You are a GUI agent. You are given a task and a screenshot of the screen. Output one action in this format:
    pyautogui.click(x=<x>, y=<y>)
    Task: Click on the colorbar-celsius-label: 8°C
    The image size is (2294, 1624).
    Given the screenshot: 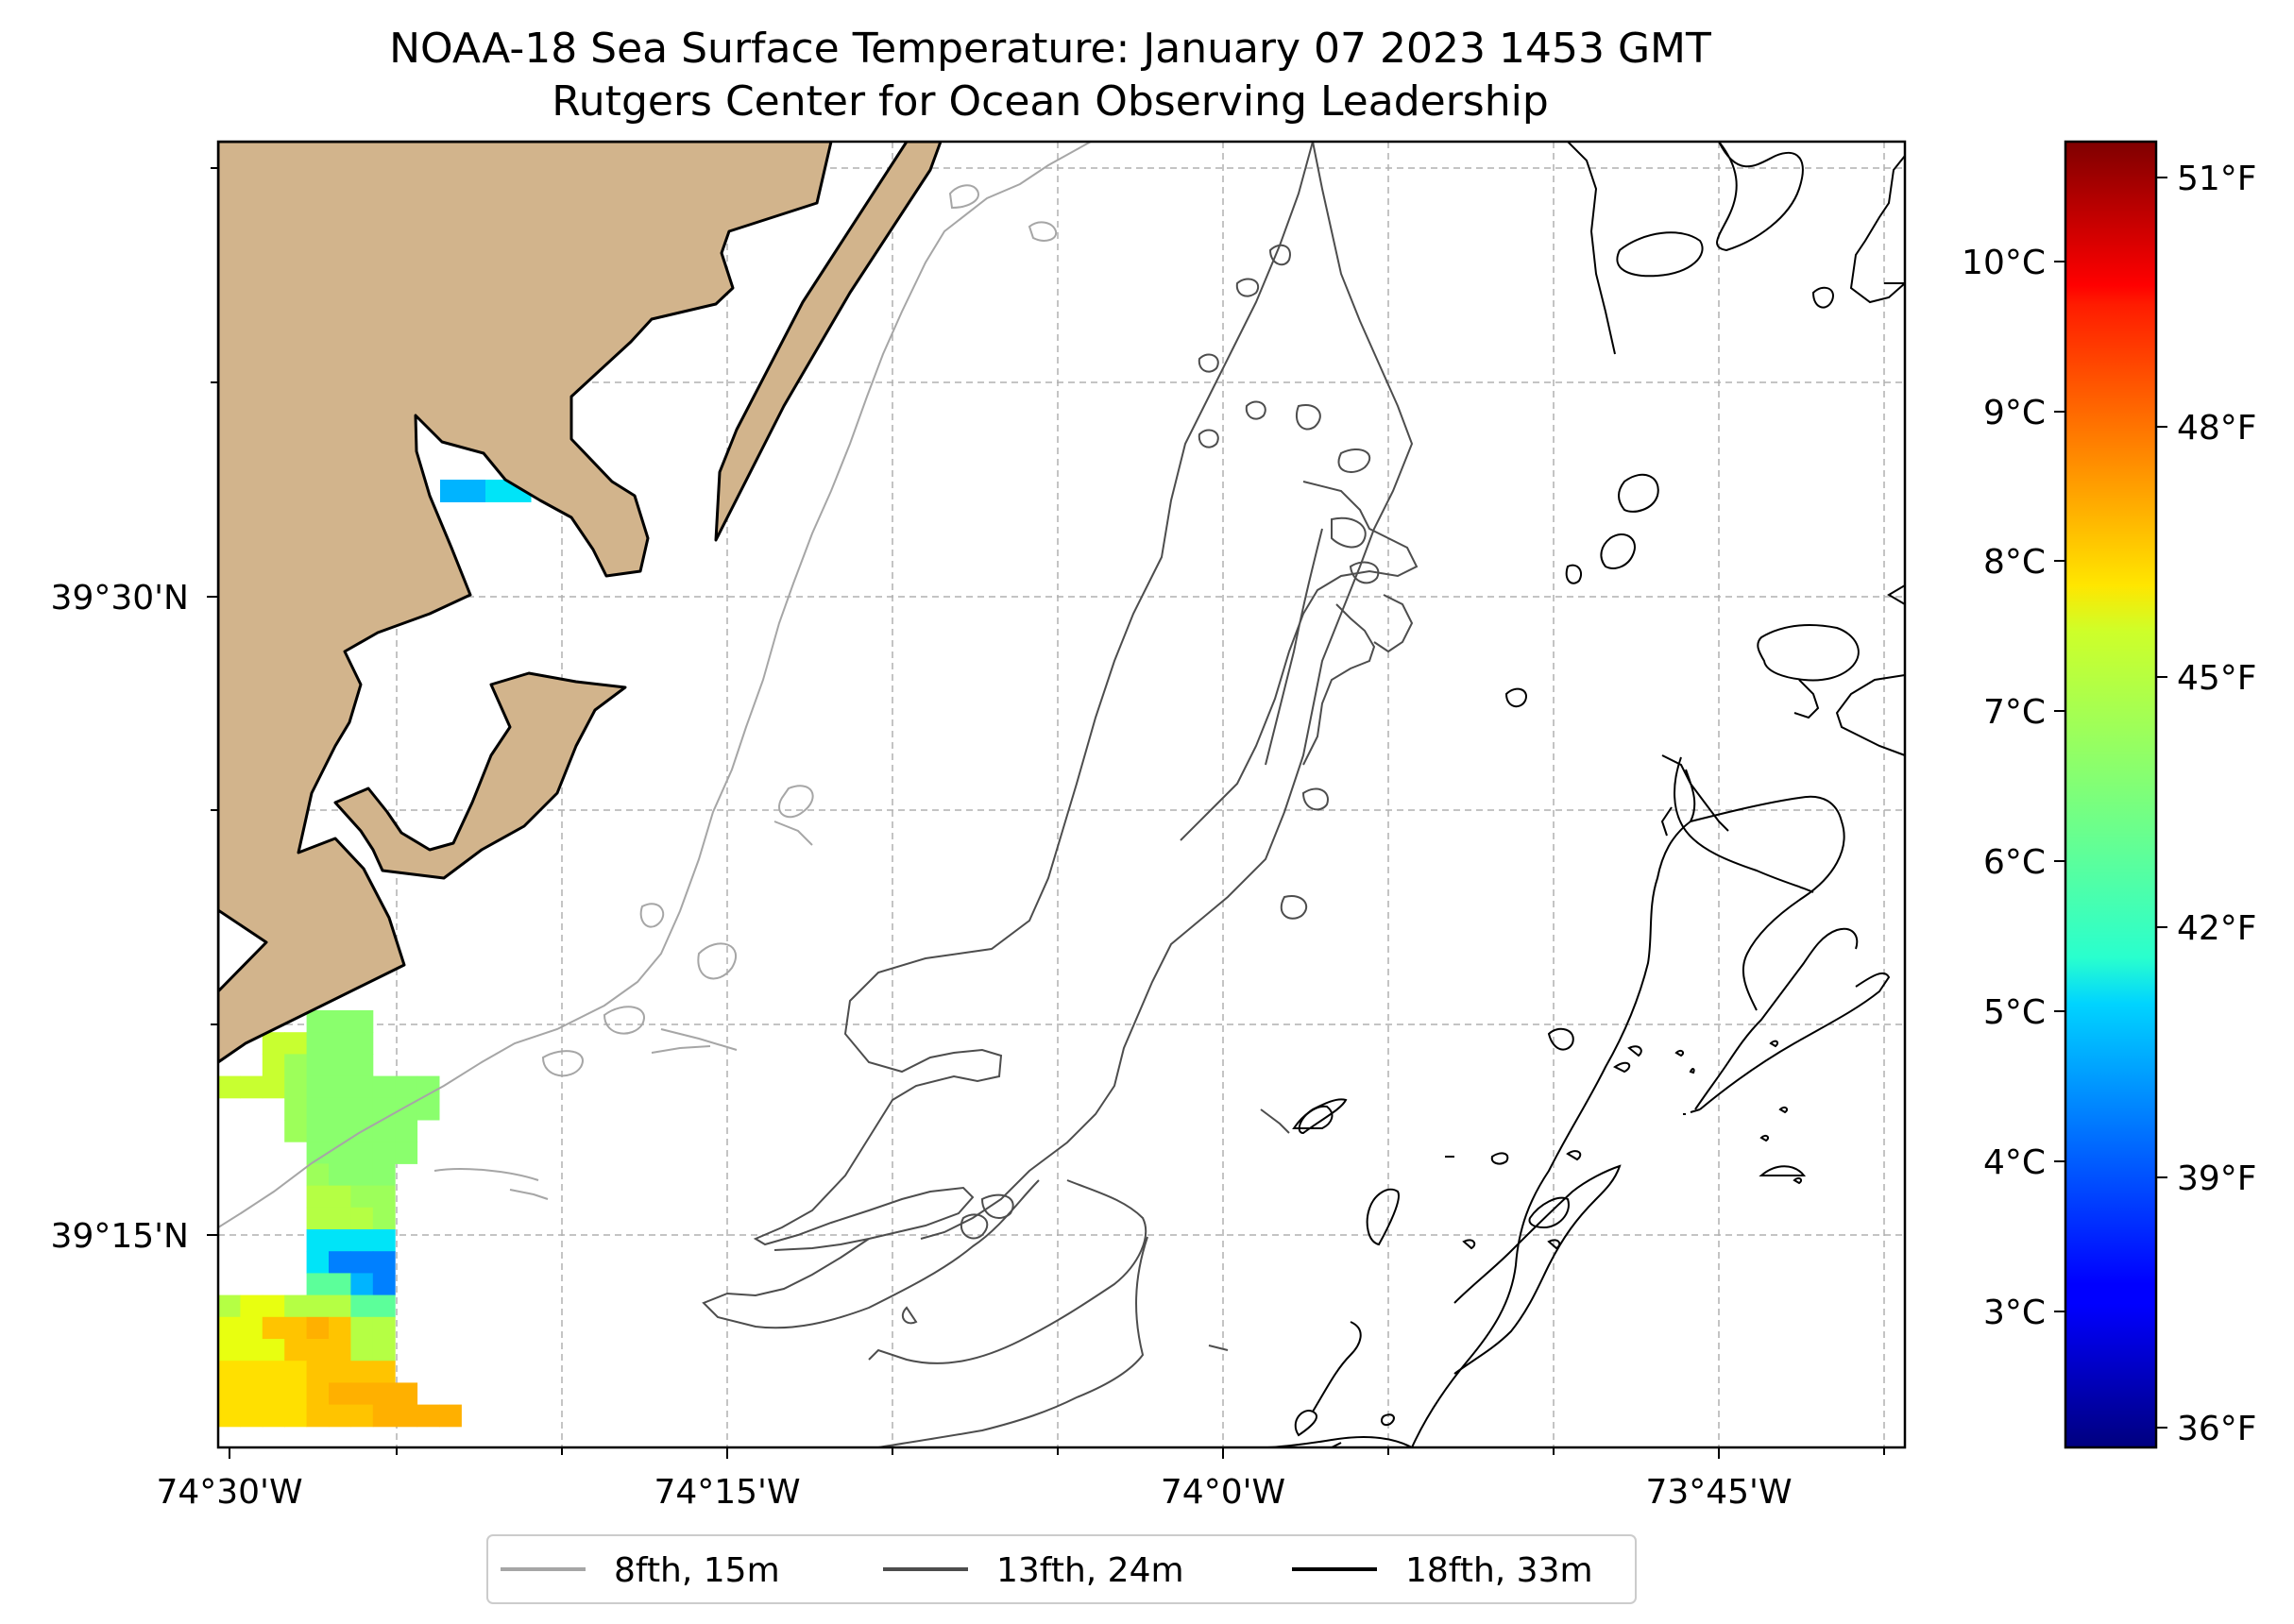 What is the action you would take?
    pyautogui.click(x=2014, y=562)
    